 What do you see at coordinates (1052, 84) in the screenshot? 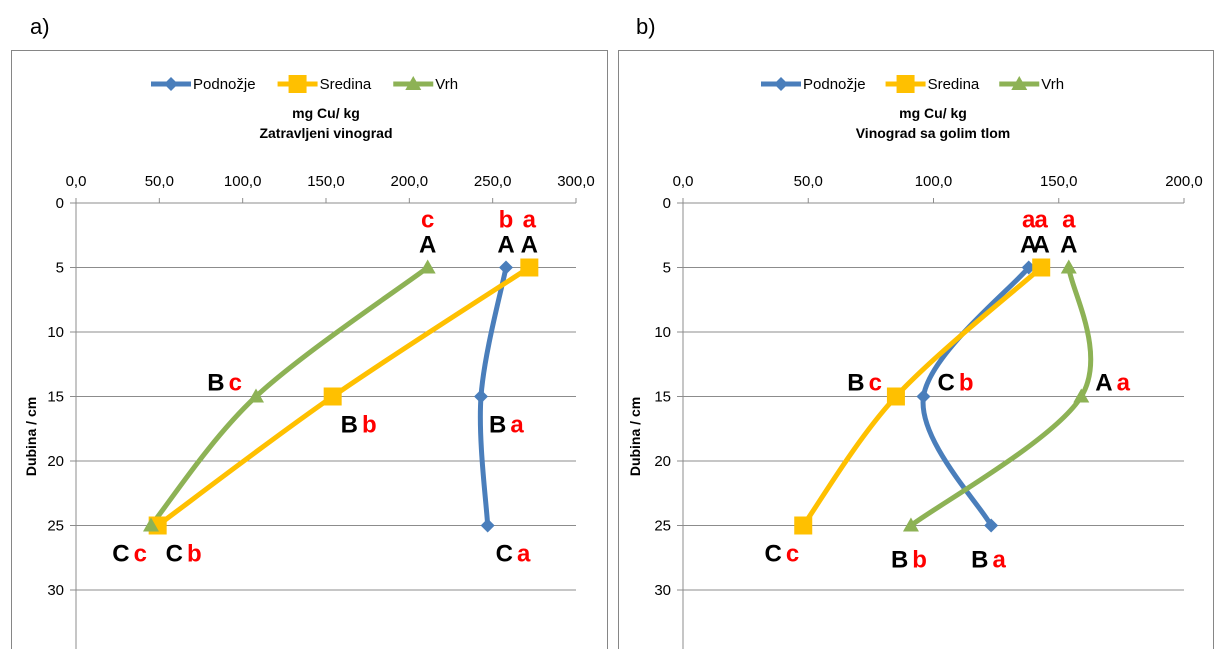
I see `legend-label: Vrh` at bounding box center [1052, 84].